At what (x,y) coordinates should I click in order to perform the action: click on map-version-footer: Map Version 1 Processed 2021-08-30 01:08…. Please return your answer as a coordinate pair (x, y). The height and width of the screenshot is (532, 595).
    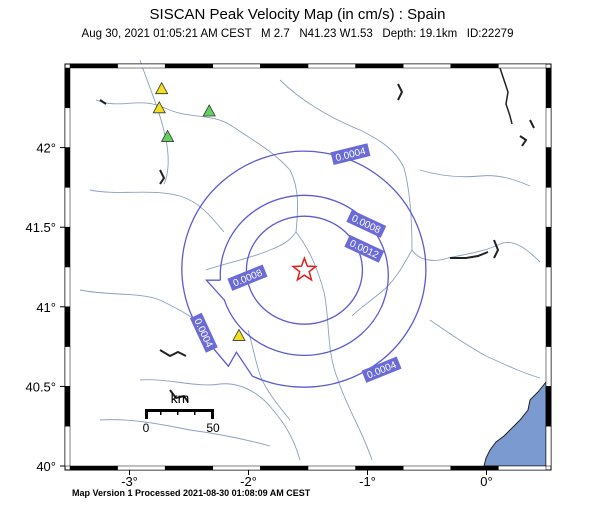
    Looking at the image, I should click on (191, 493).